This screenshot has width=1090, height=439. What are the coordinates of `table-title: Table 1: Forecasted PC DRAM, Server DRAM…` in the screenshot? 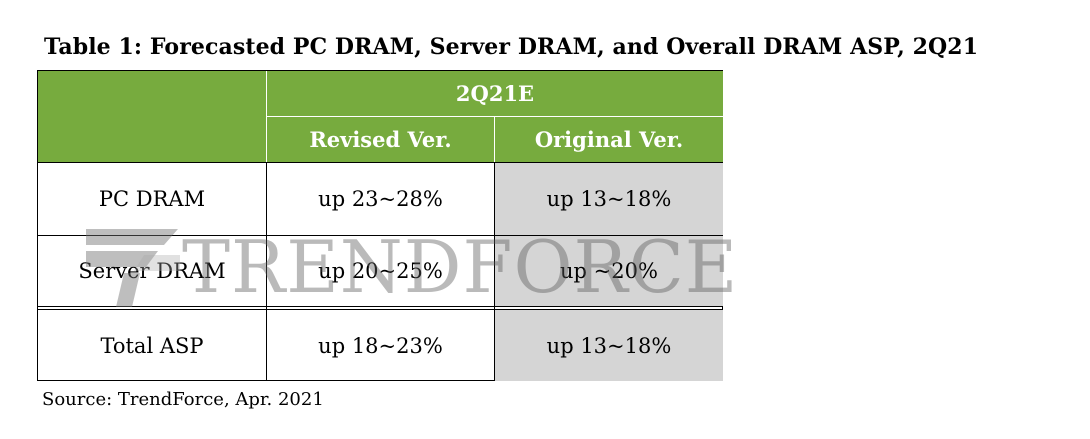 It's located at (511, 47).